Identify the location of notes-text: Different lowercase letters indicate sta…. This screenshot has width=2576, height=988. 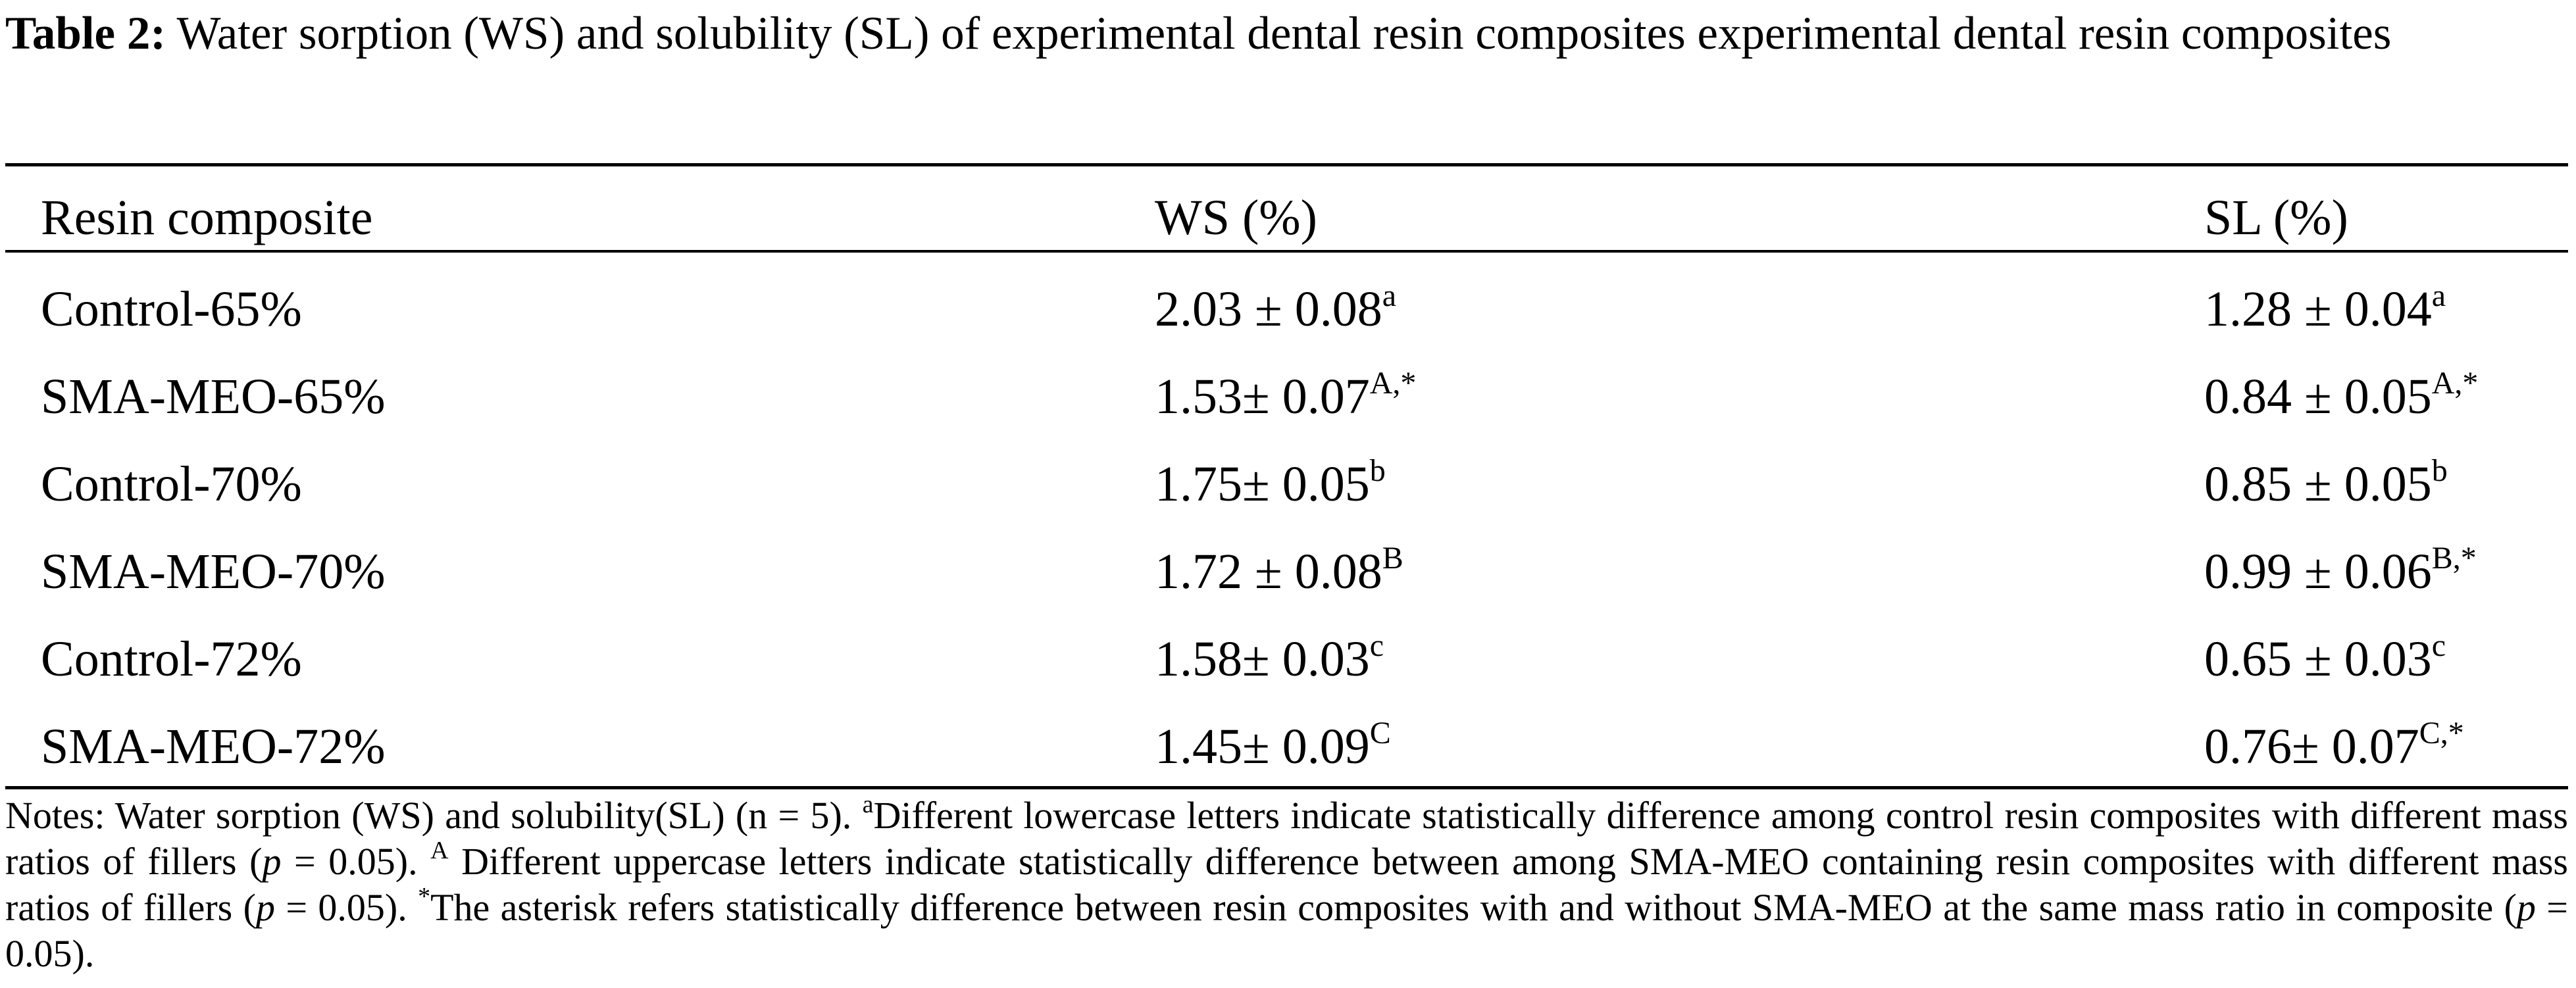
(1286, 839).